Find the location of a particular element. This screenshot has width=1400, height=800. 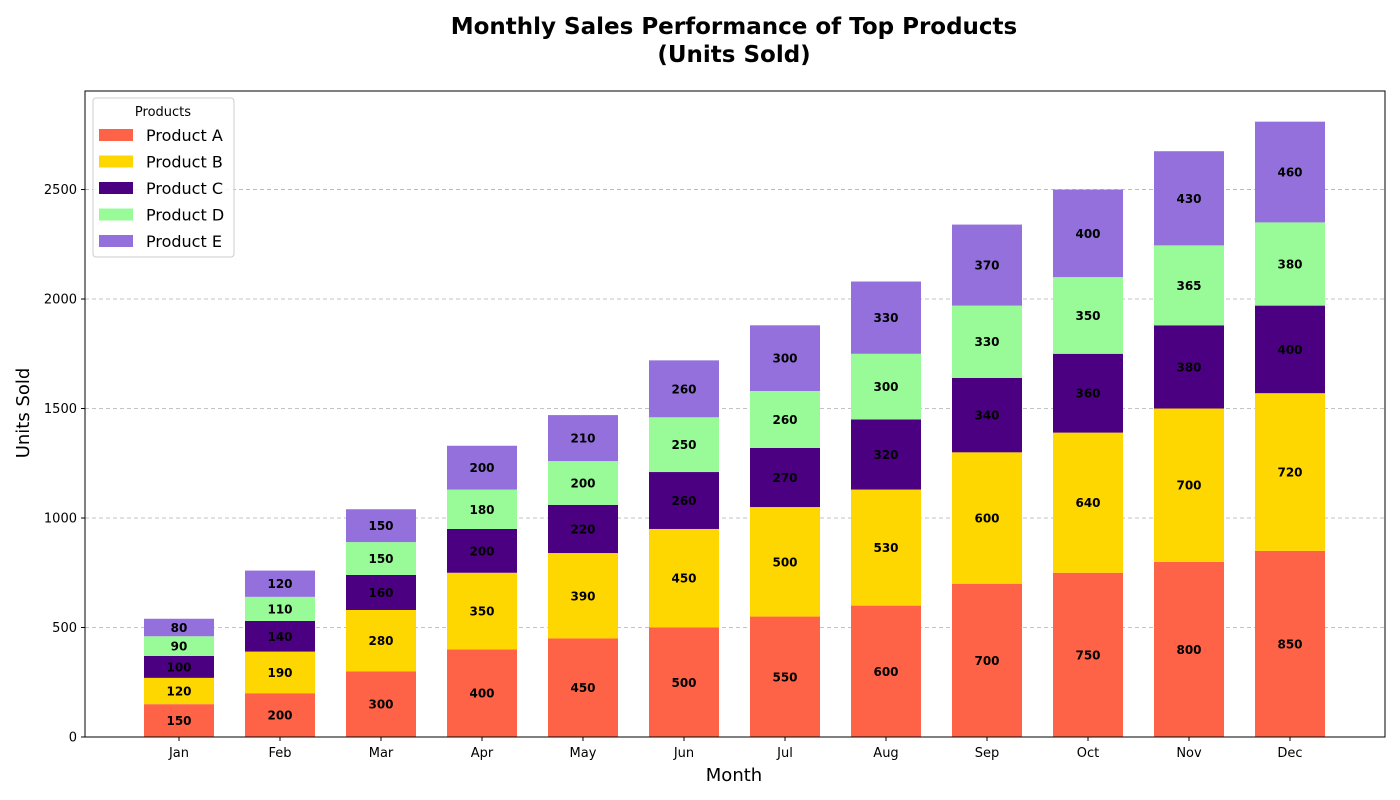

bar-value-label: 180 is located at coordinates (481, 510).